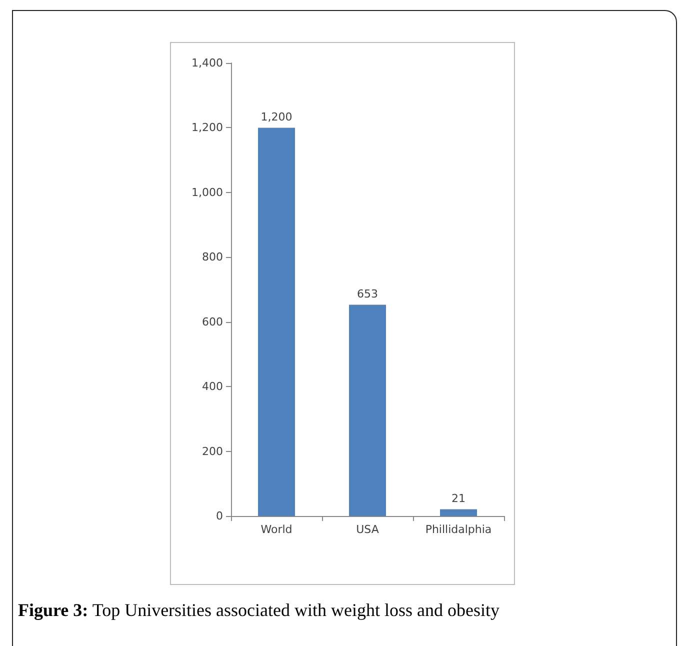 This screenshot has width=683, height=646. Describe the element at coordinates (259, 610) in the screenshot. I see `caption: Figure 3: Top Universities associated with weight loss and obesity` at that location.